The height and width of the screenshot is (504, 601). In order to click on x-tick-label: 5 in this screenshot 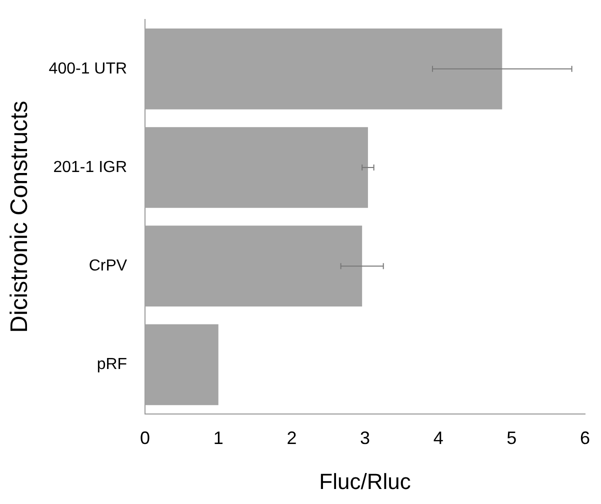, I will do `click(511, 438)`.